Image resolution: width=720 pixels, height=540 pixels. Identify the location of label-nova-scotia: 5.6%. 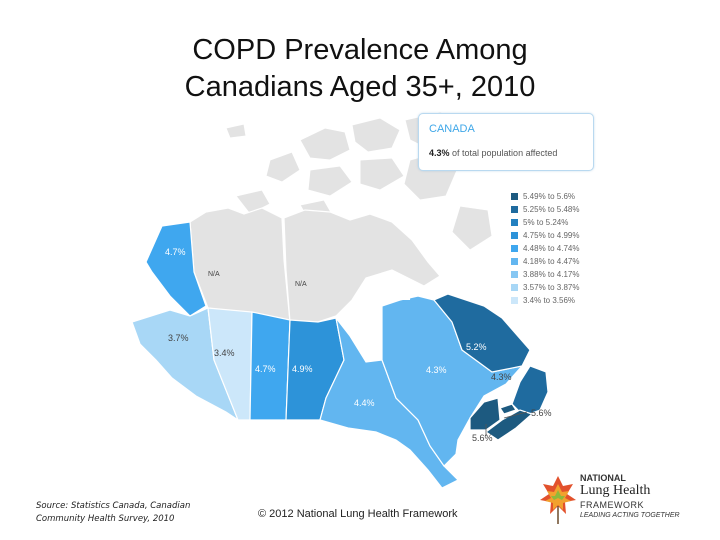
(541, 413).